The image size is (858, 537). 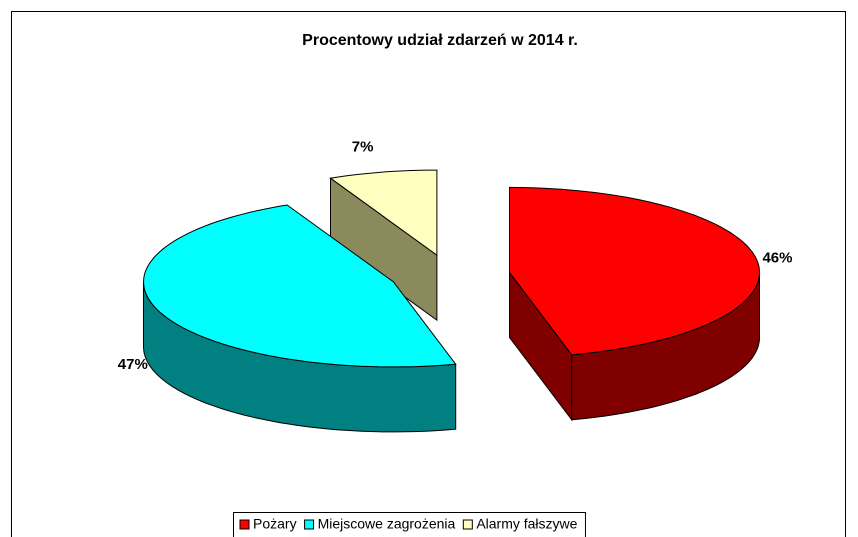 I want to click on chart-title: Procentowy udział zdarzeń w 2014 r., so click(x=440, y=40).